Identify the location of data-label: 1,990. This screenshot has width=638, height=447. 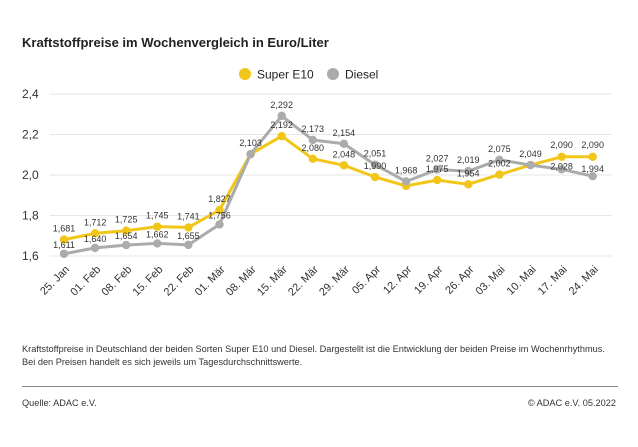
(375, 166).